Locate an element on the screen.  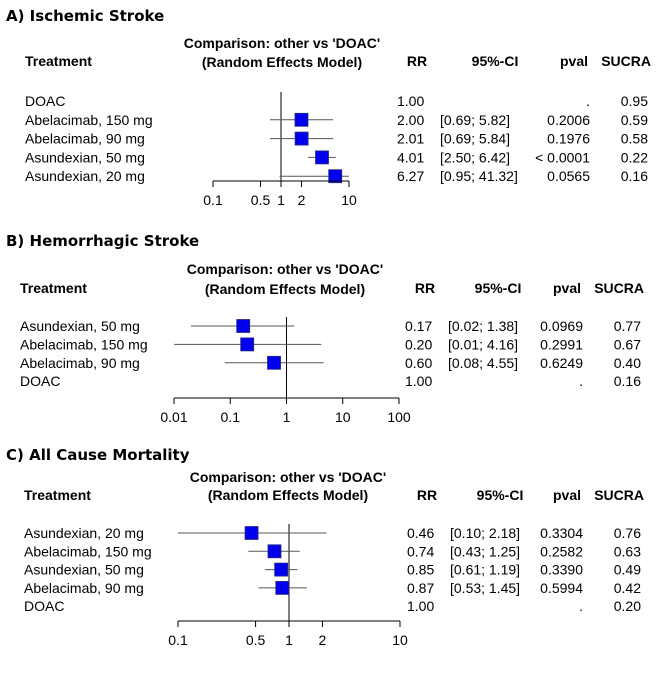
row-pval-value: 0.0565 is located at coordinates (568, 176).